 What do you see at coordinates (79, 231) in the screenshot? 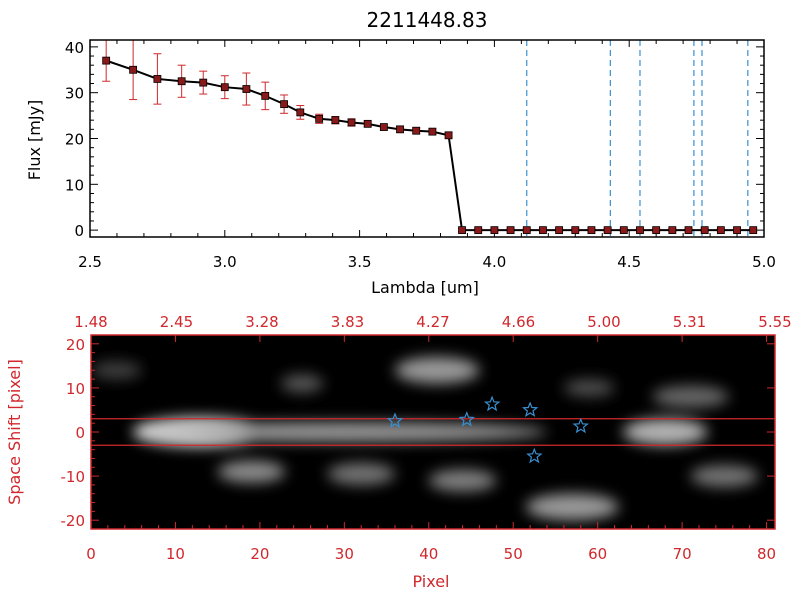
I see `spectrum-y-tick-label: 0` at bounding box center [79, 231].